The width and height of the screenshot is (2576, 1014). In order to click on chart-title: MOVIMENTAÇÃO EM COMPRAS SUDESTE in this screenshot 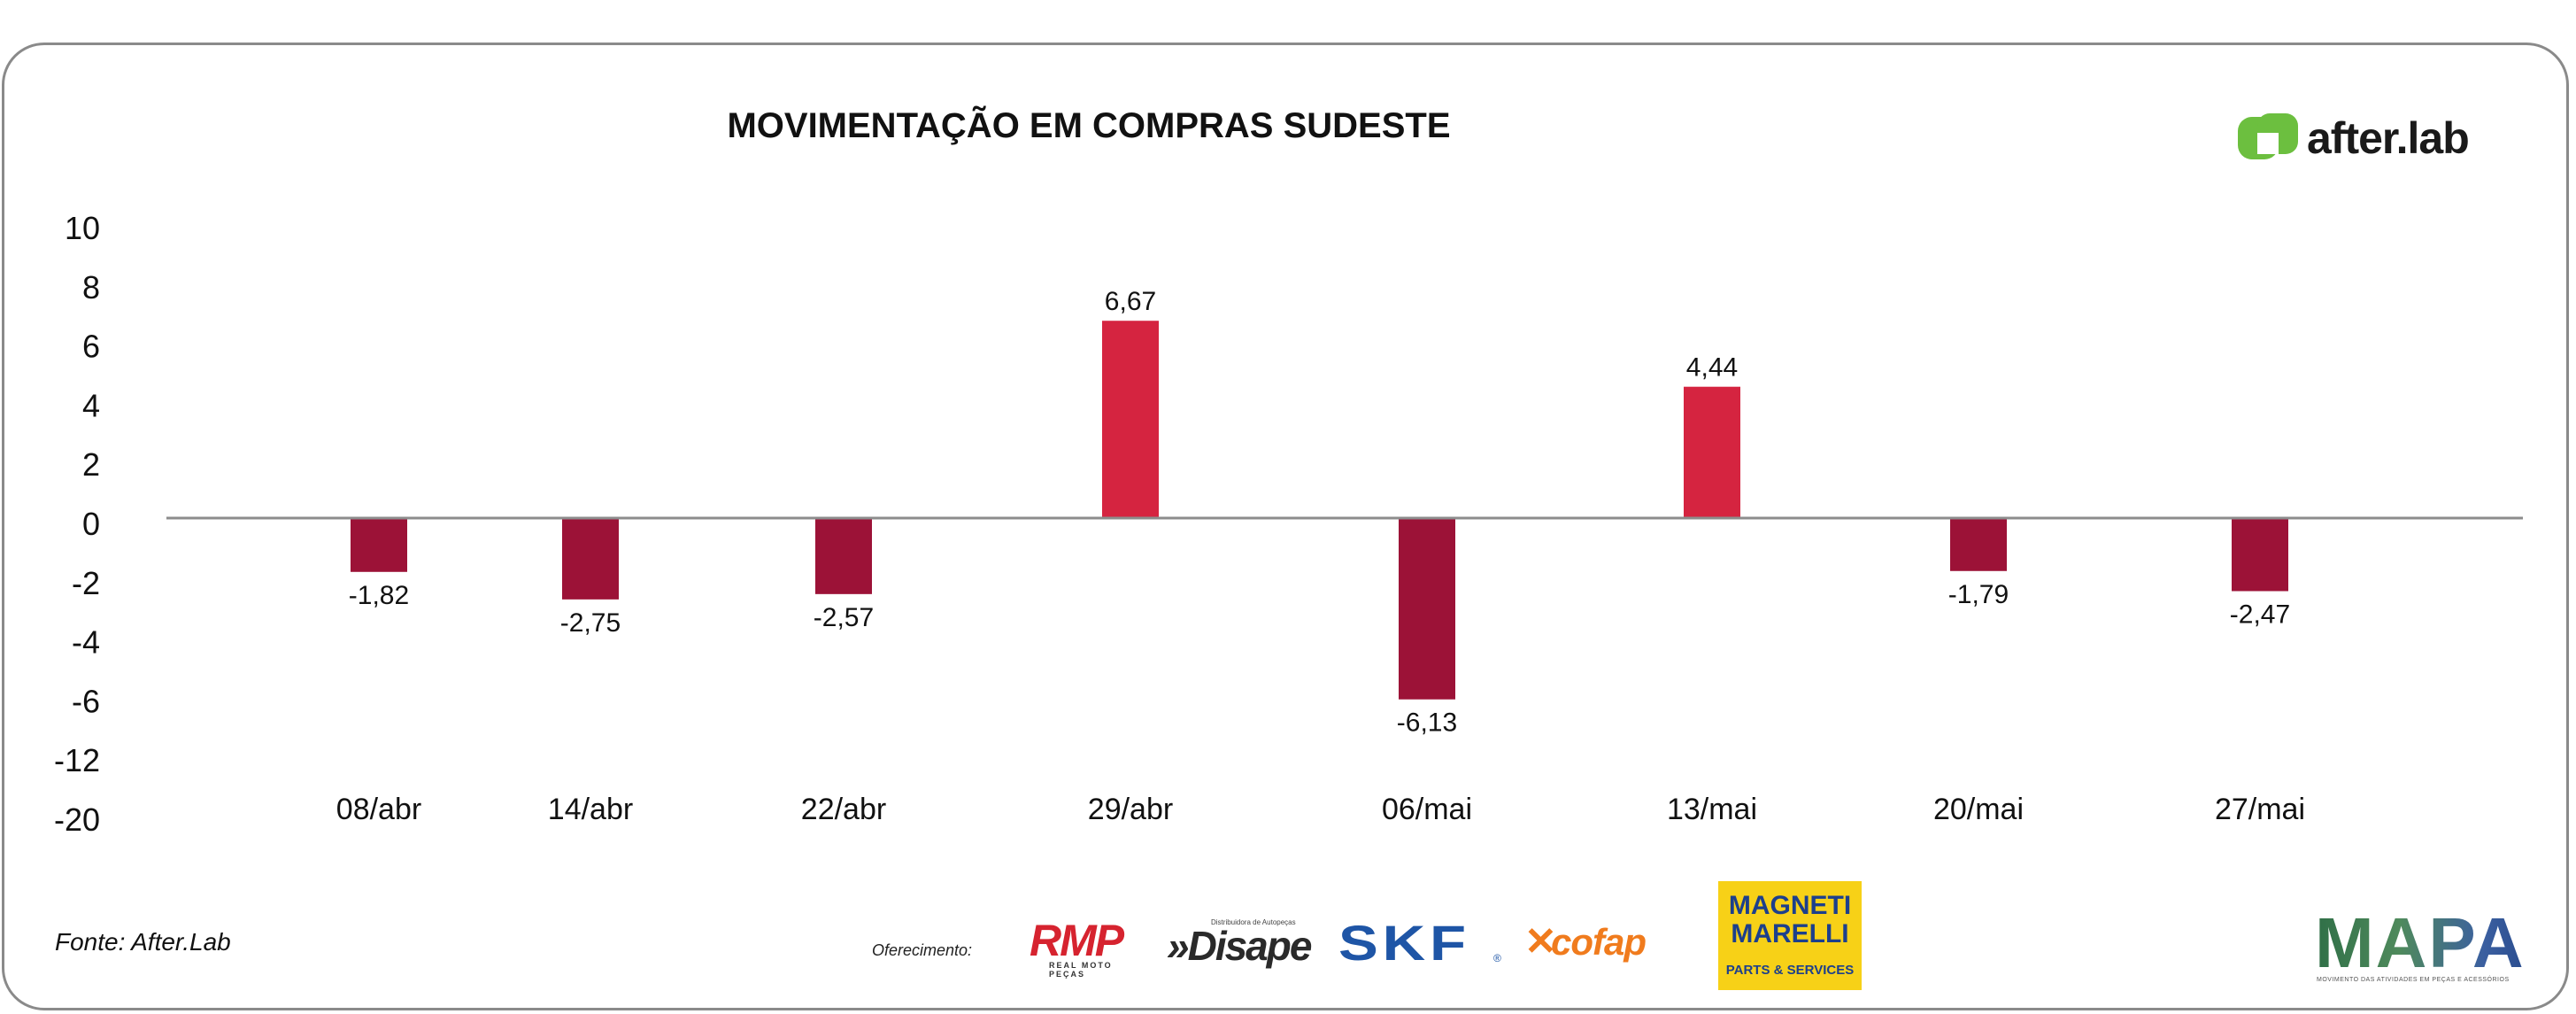, I will do `click(1089, 126)`.